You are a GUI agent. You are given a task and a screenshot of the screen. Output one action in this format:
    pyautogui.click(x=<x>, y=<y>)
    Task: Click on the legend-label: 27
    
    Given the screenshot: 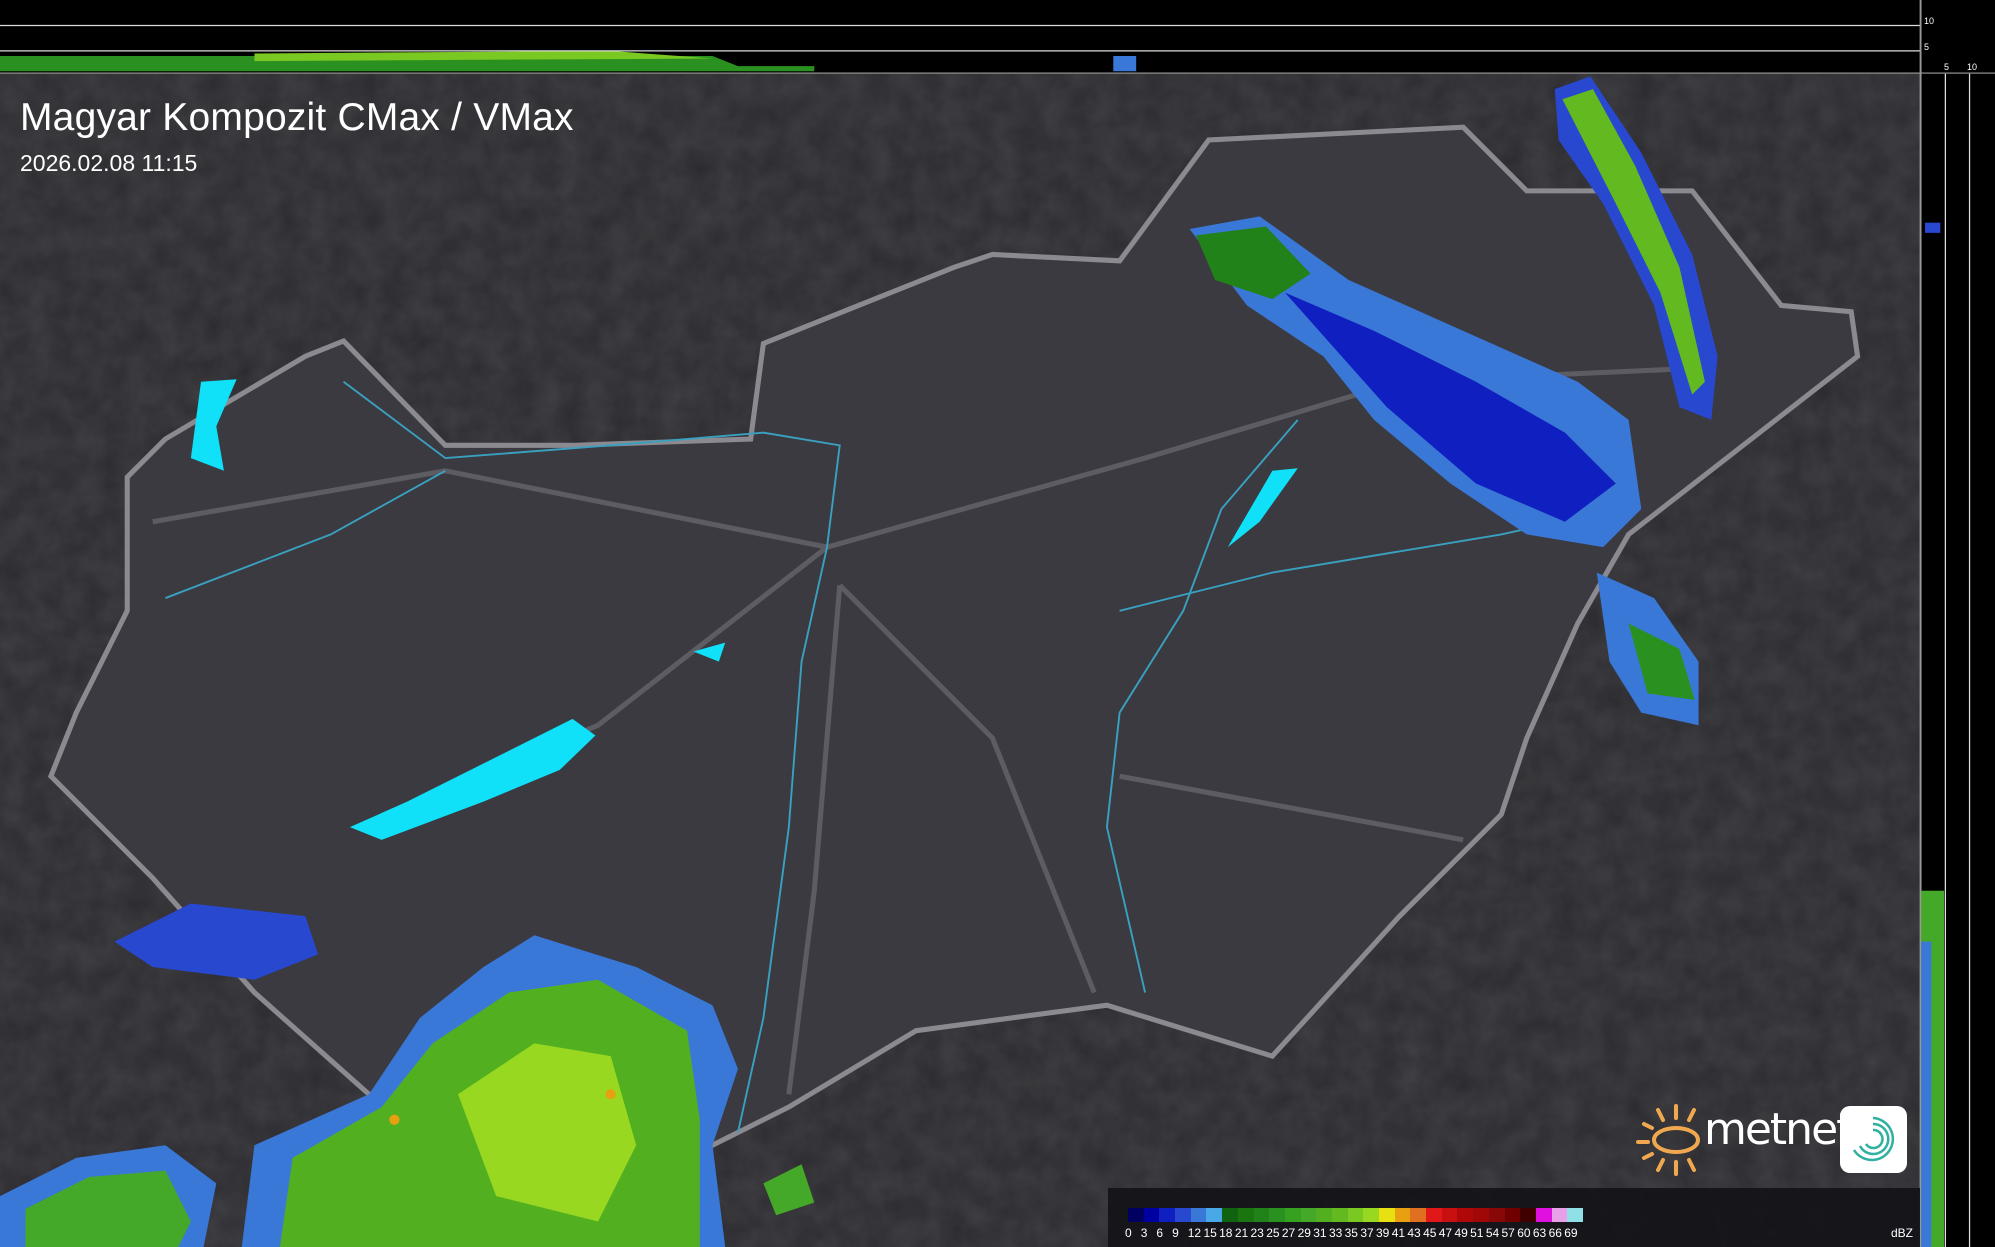 What is the action you would take?
    pyautogui.click(x=1288, y=1233)
    